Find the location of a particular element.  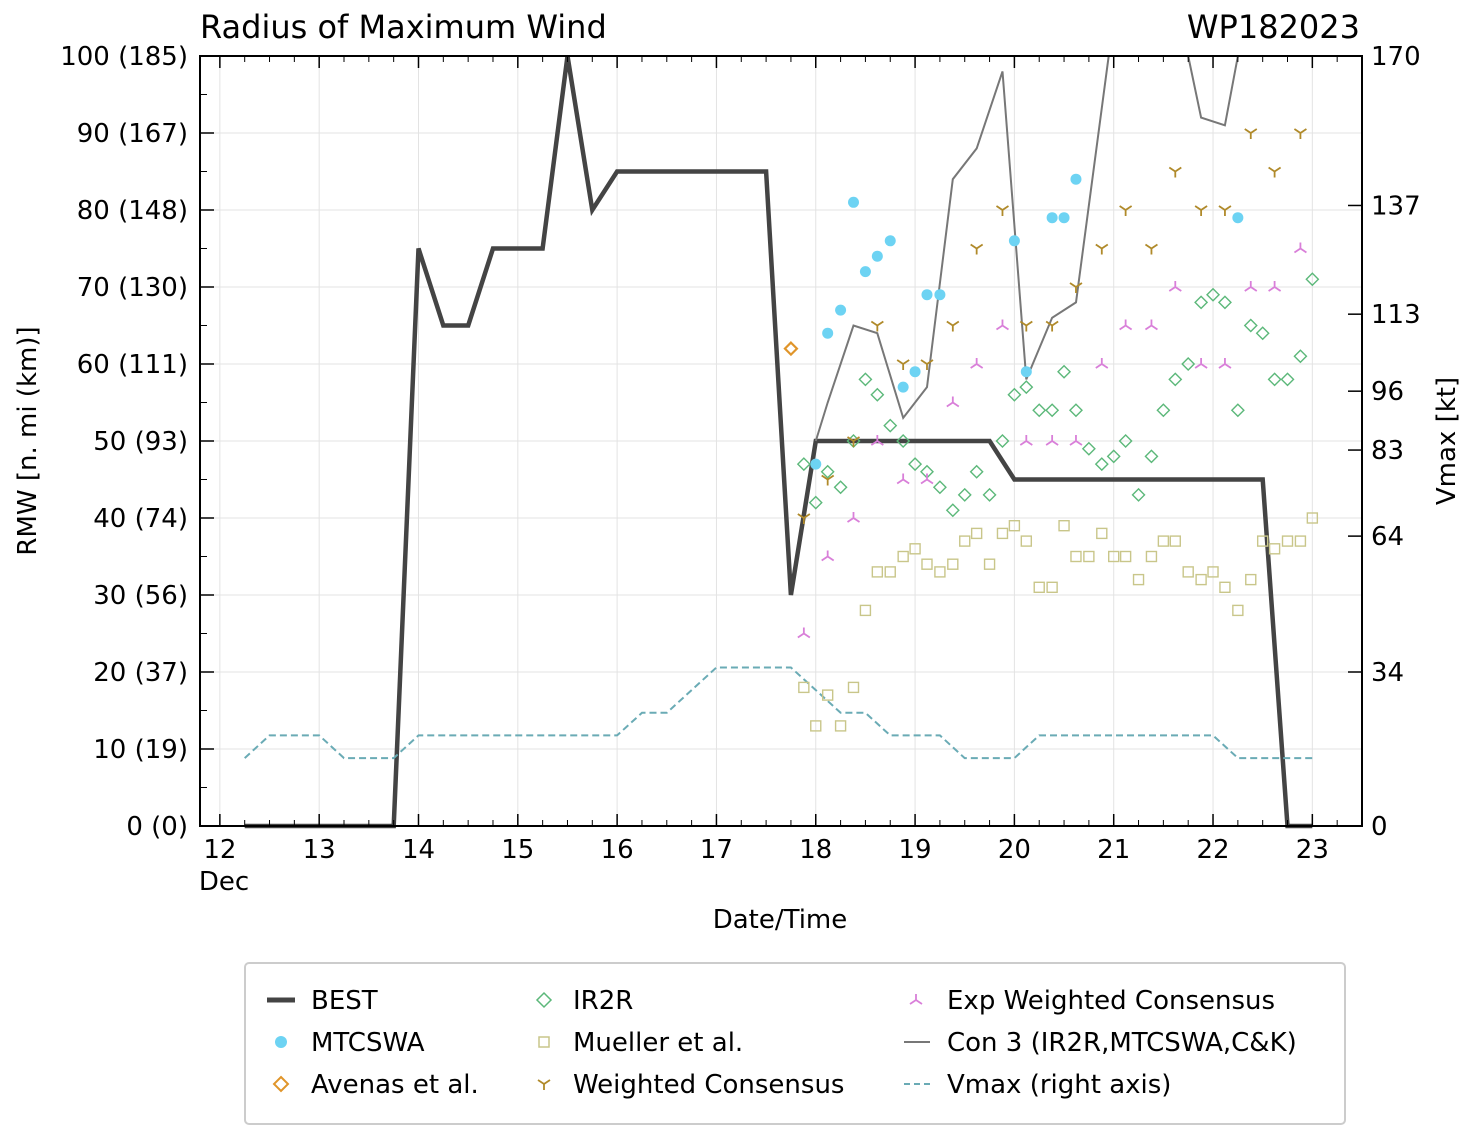

x-tick-label: 20 is located at coordinates (1014, 850).